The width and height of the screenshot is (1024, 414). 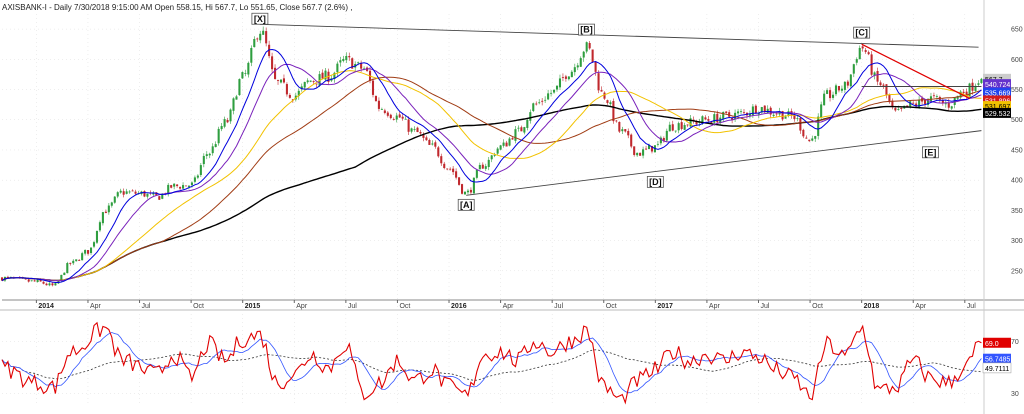 What do you see at coordinates (491, 363) in the screenshot?
I see `rsi-signal-line` at bounding box center [491, 363].